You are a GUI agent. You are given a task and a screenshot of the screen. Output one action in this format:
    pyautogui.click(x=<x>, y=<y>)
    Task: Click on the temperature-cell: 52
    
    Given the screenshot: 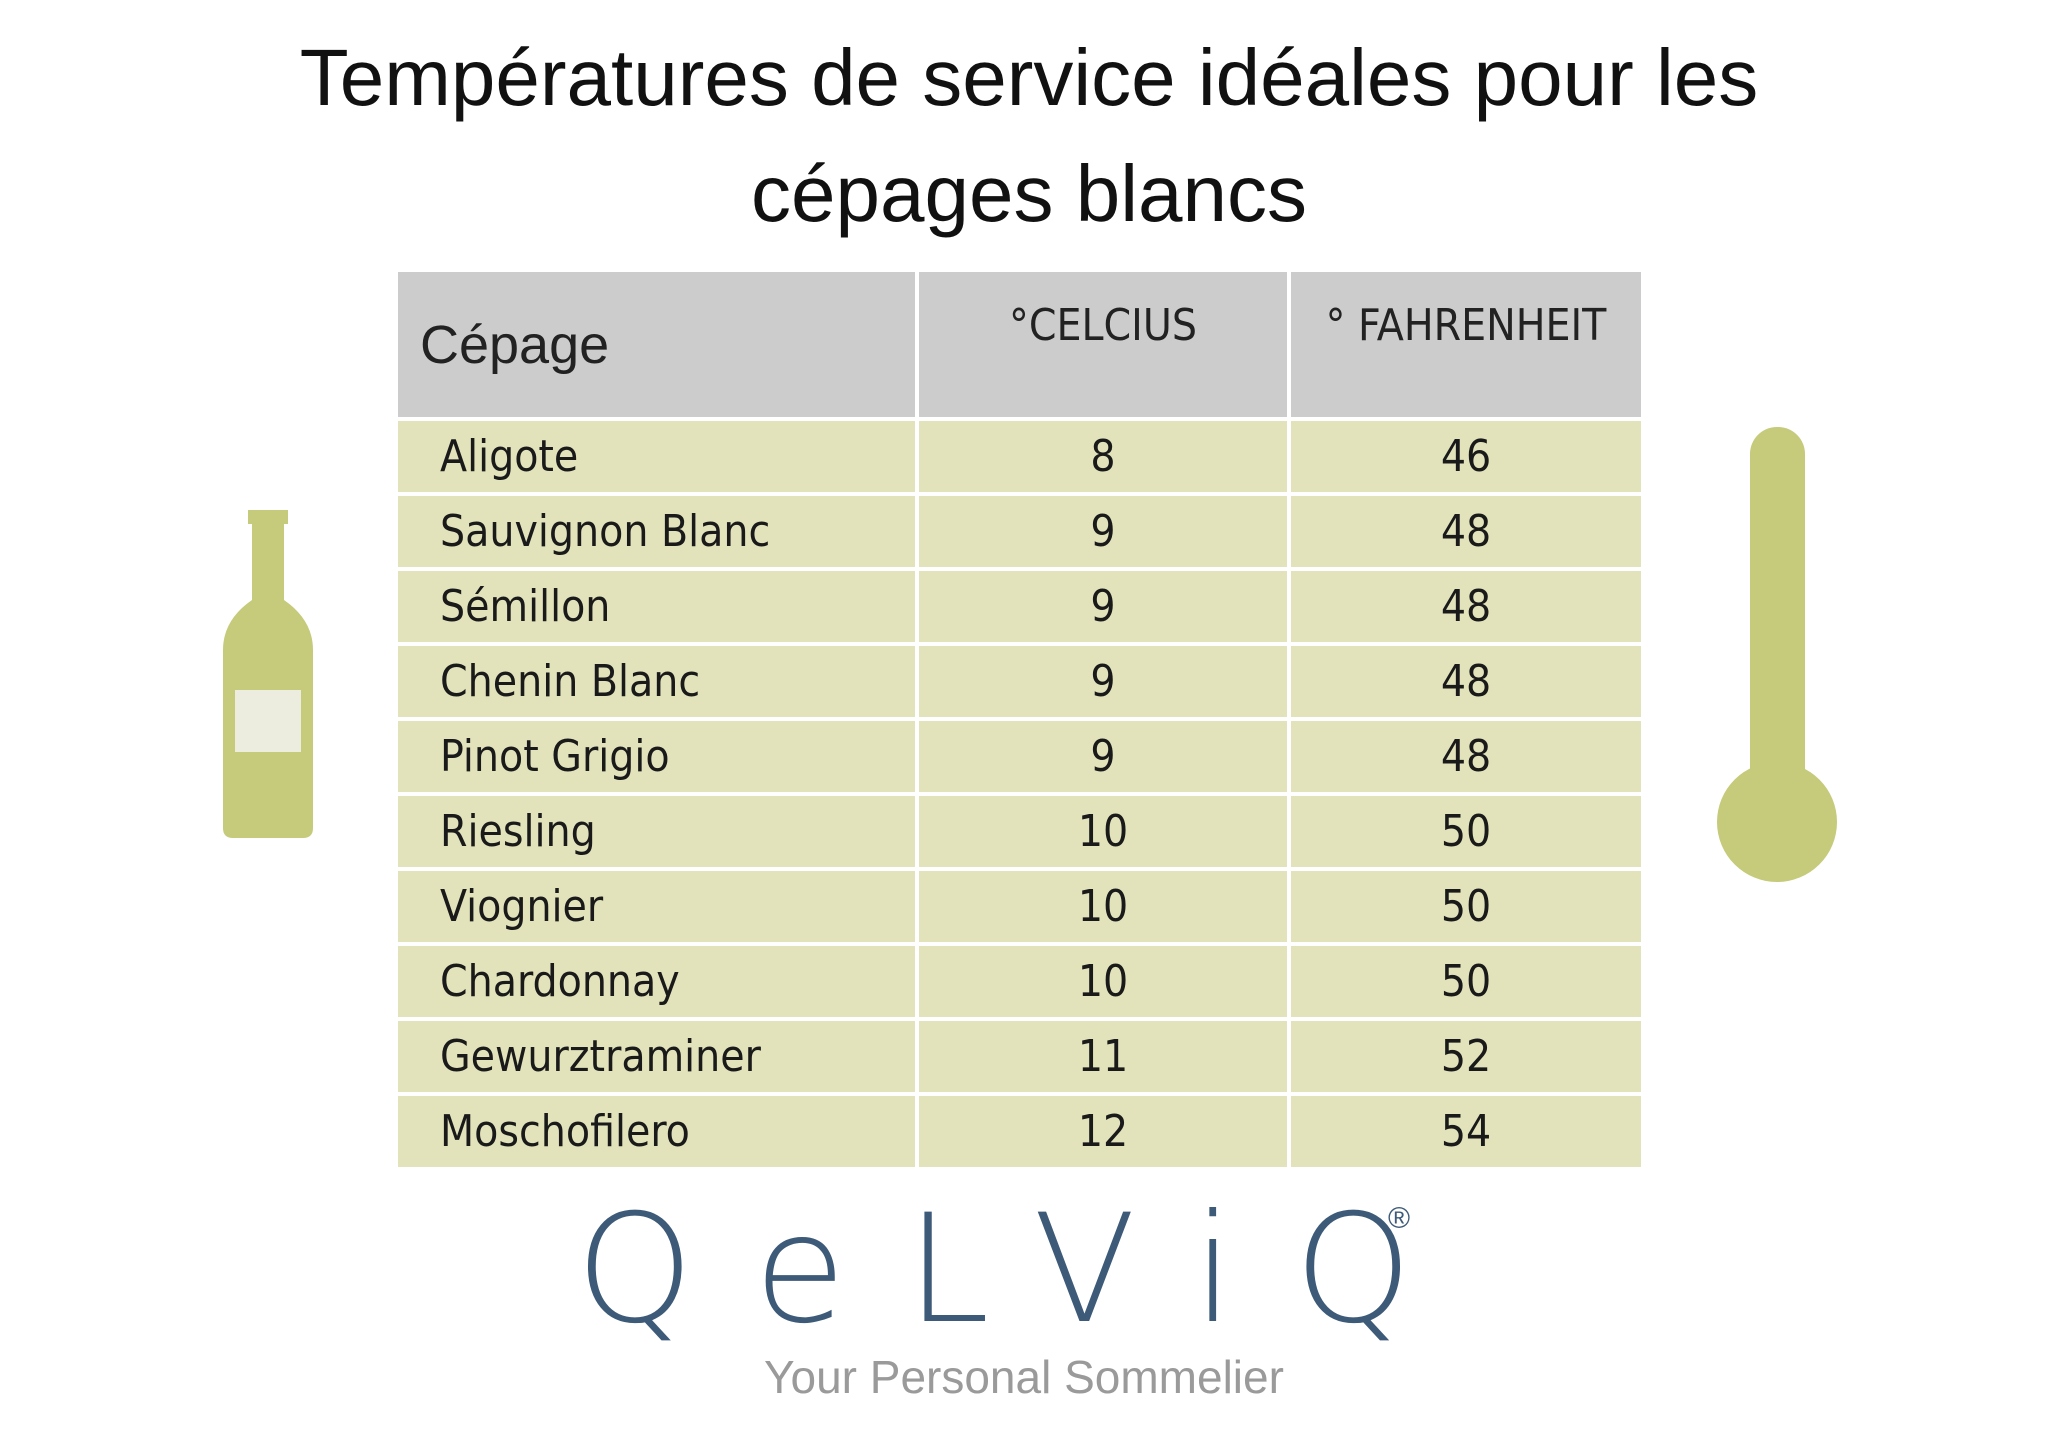 What is the action you would take?
    pyautogui.click(x=1466, y=1056)
    